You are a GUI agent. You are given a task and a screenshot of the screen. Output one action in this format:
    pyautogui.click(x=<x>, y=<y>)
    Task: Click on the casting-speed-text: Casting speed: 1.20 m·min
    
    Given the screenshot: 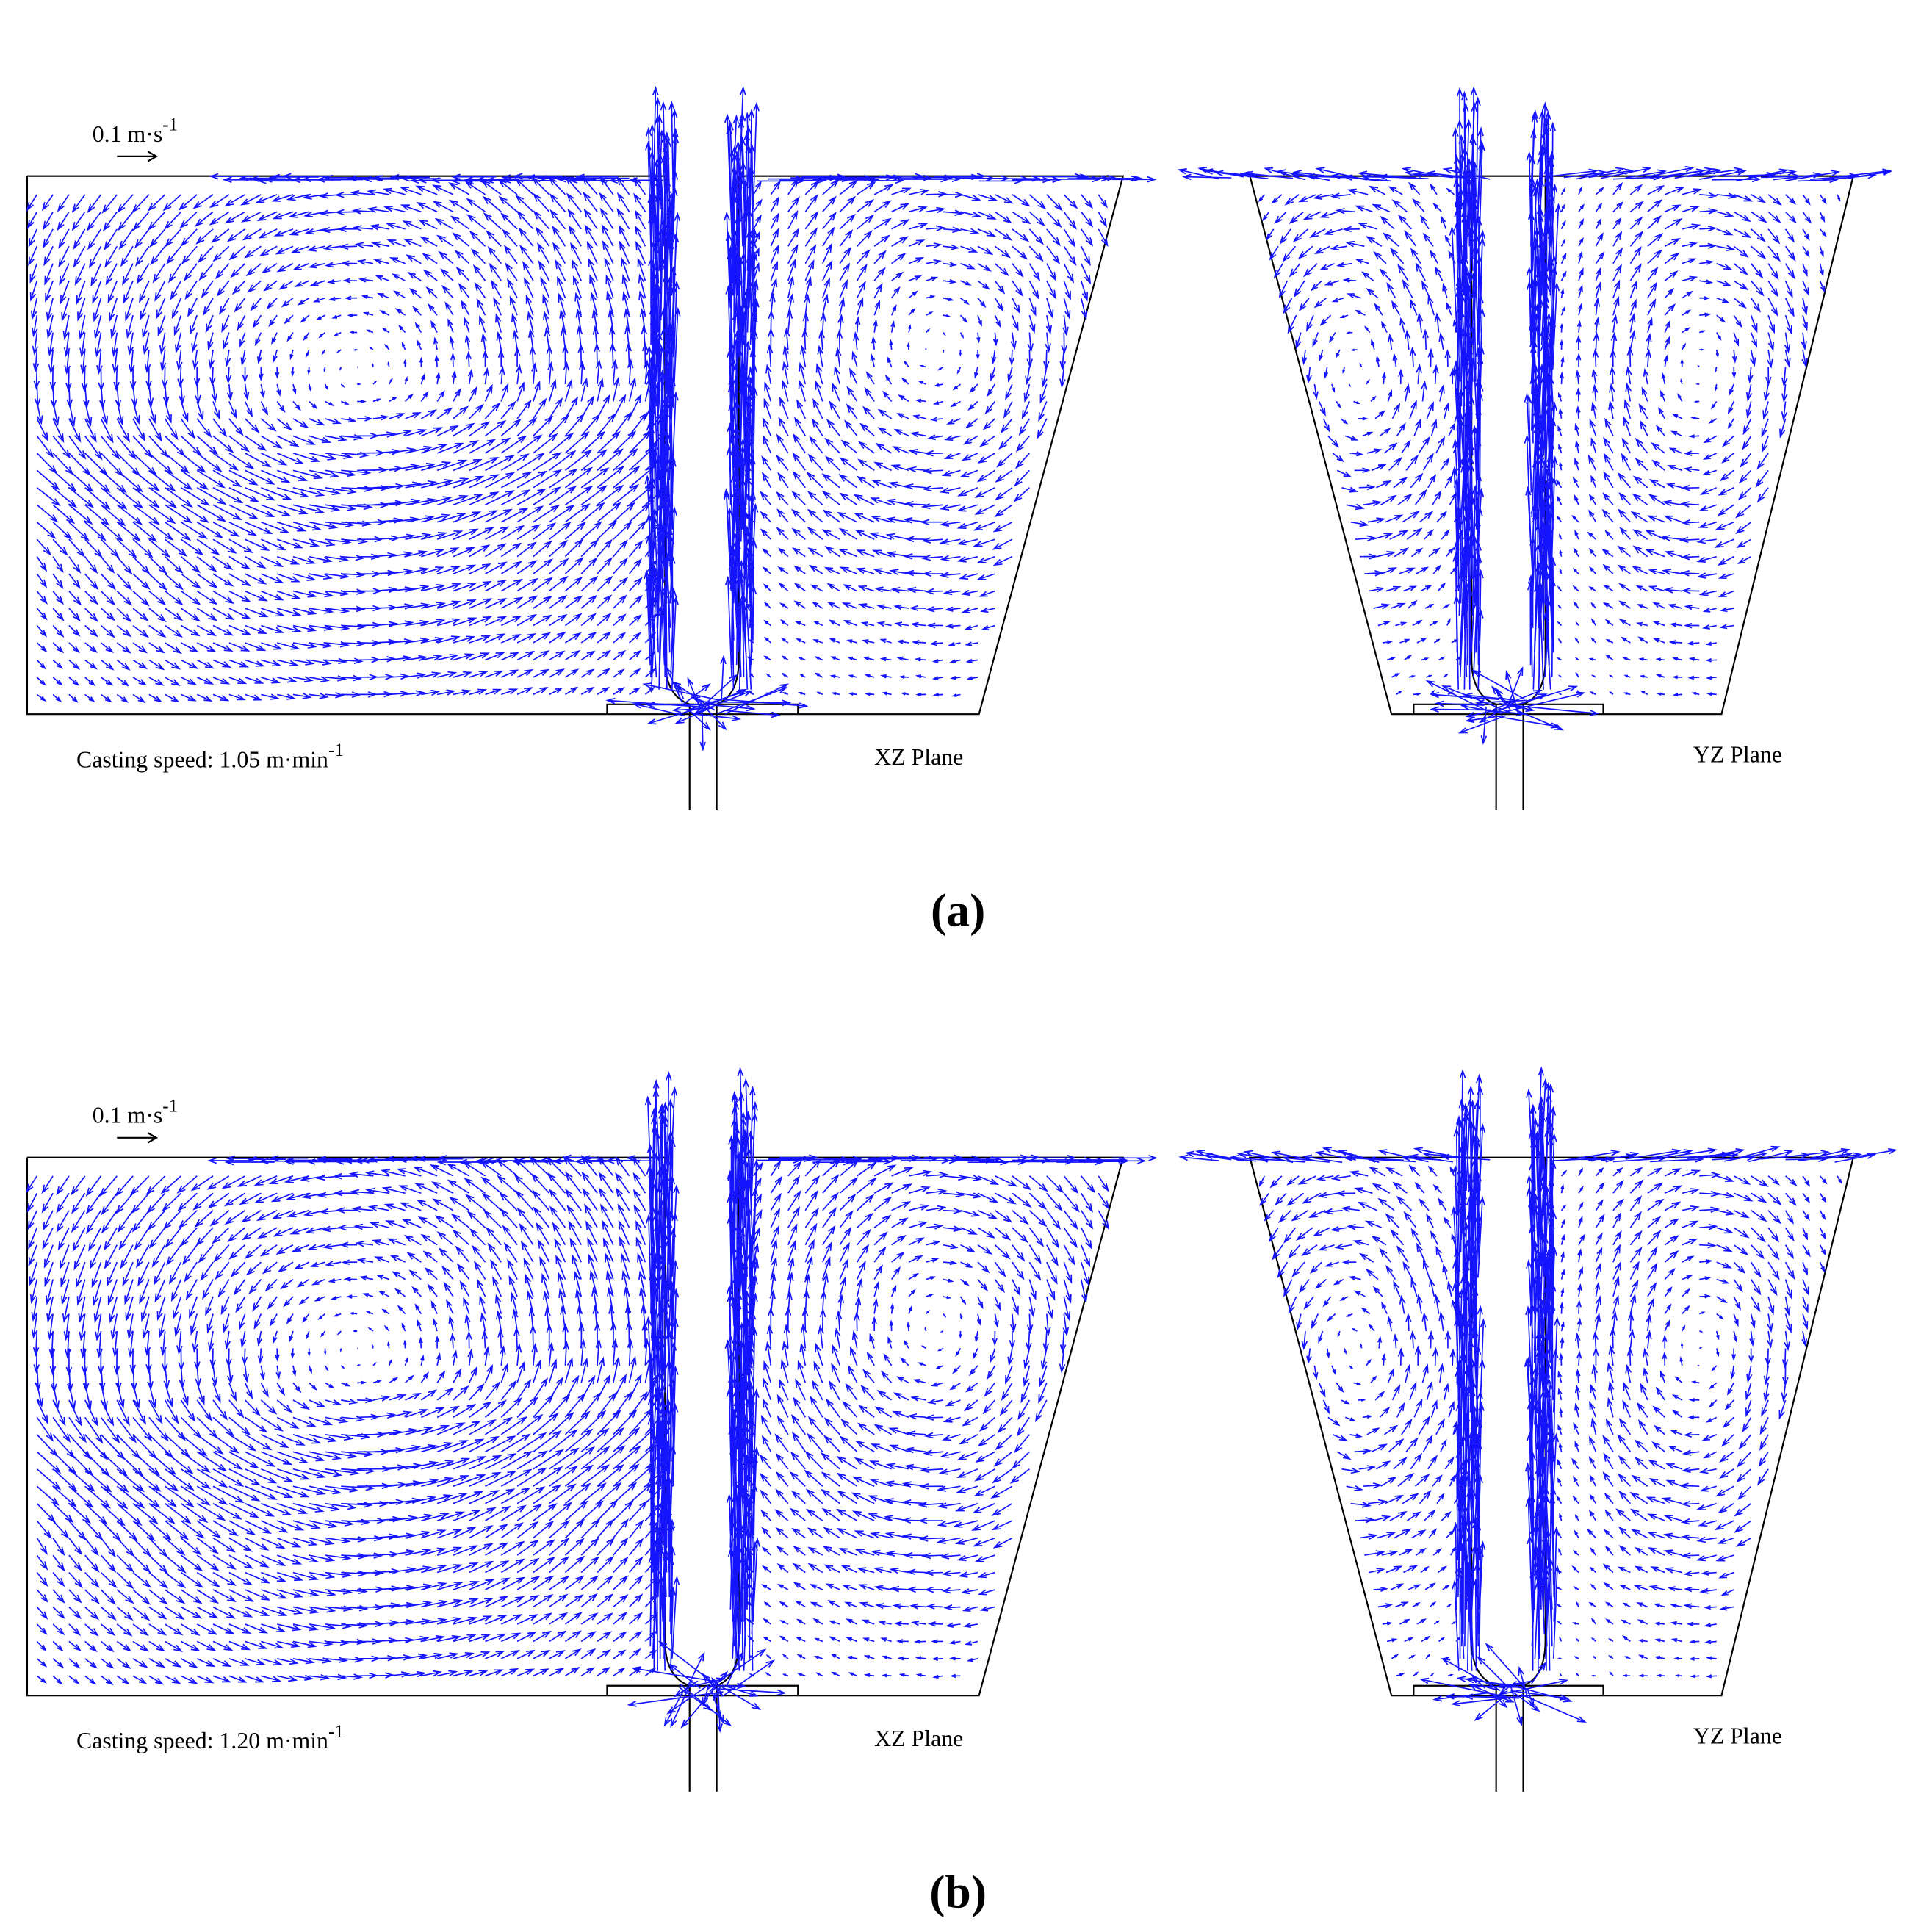 What is the action you would take?
    pyautogui.click(x=202, y=1740)
    